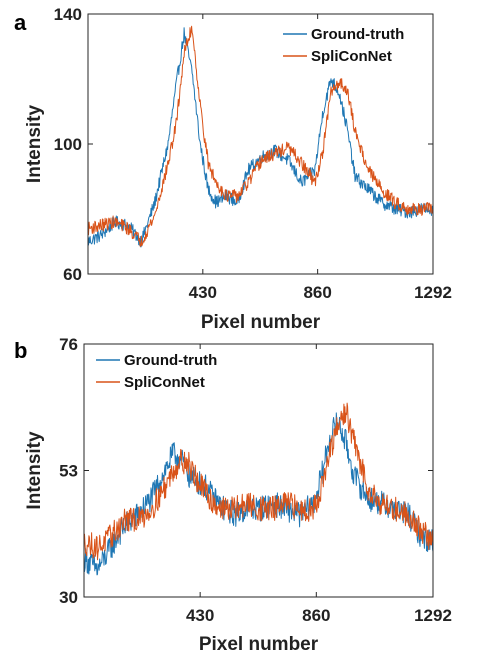 The height and width of the screenshot is (670, 491). I want to click on y-tick-label: 100, so click(68, 144).